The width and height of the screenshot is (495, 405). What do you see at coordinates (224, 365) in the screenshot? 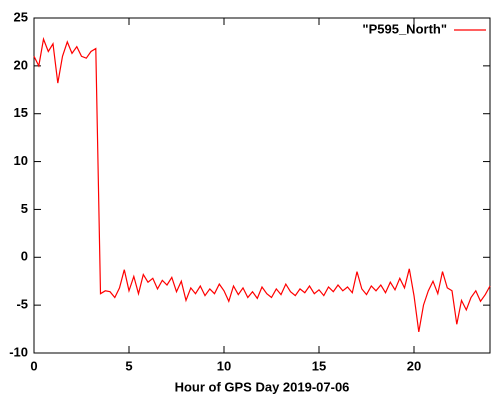
I see `x-tick-label: 10` at bounding box center [224, 365].